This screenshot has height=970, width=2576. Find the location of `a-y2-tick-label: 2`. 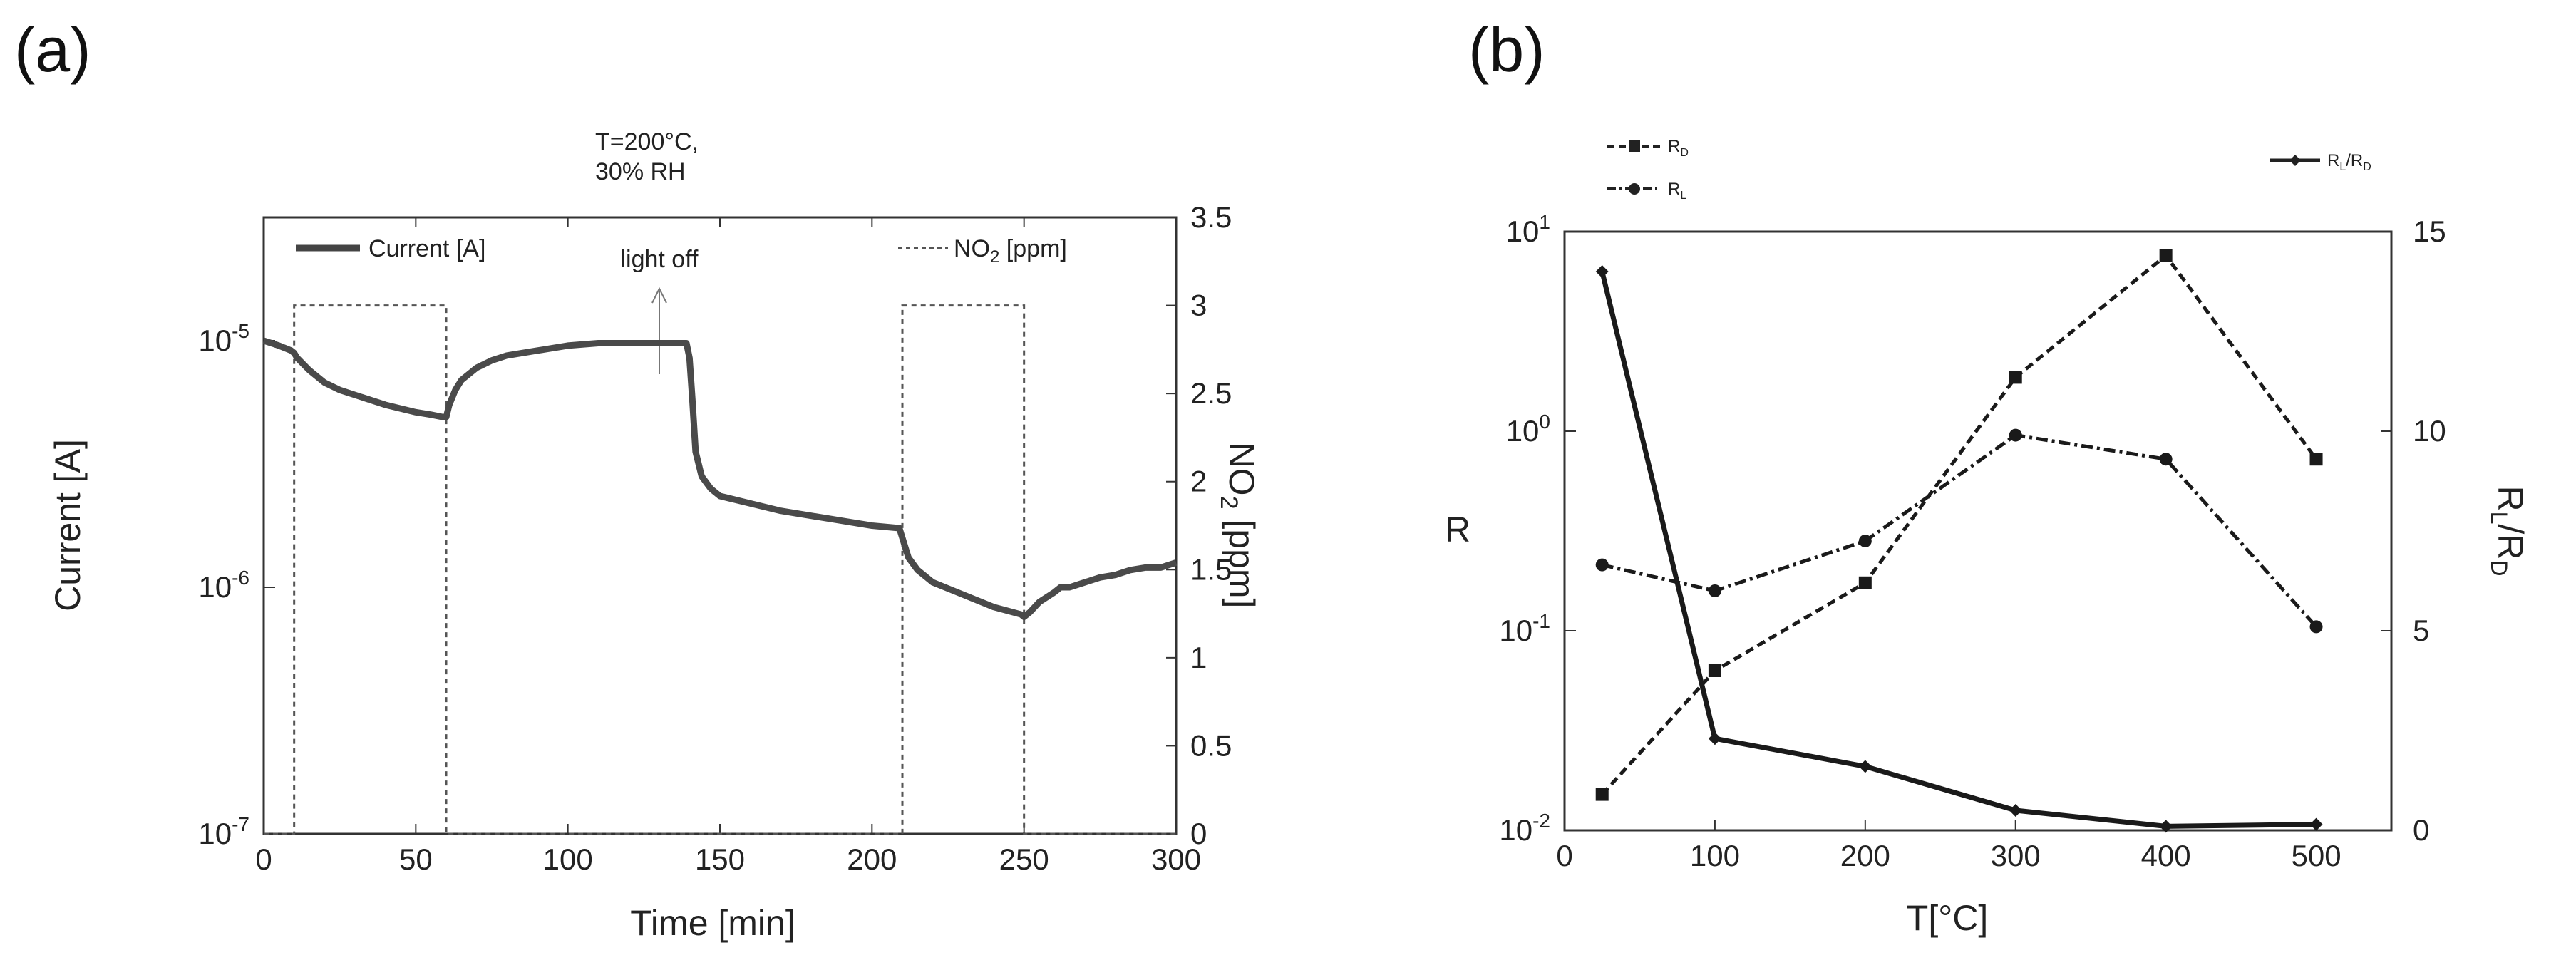

a-y2-tick-label: 2 is located at coordinates (1198, 481).